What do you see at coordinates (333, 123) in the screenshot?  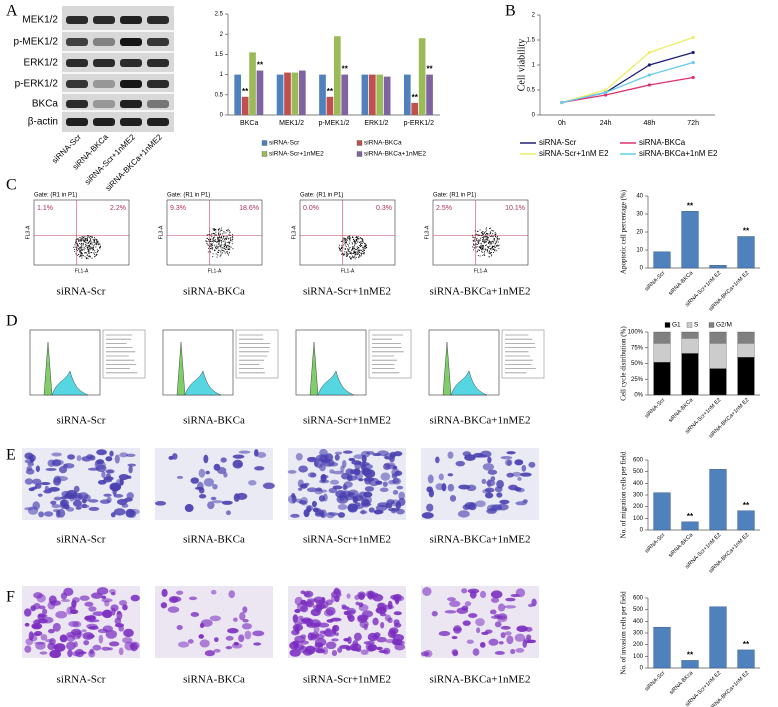 I see `x-tick-label: p-MEK1/2` at bounding box center [333, 123].